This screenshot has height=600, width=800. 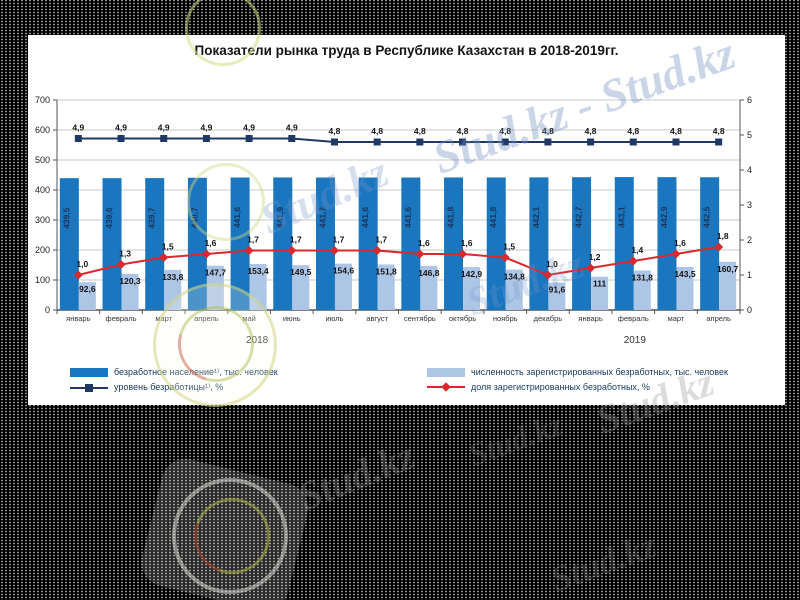 What do you see at coordinates (42, 130) in the screenshot?
I see `left-axis-label: 600` at bounding box center [42, 130].